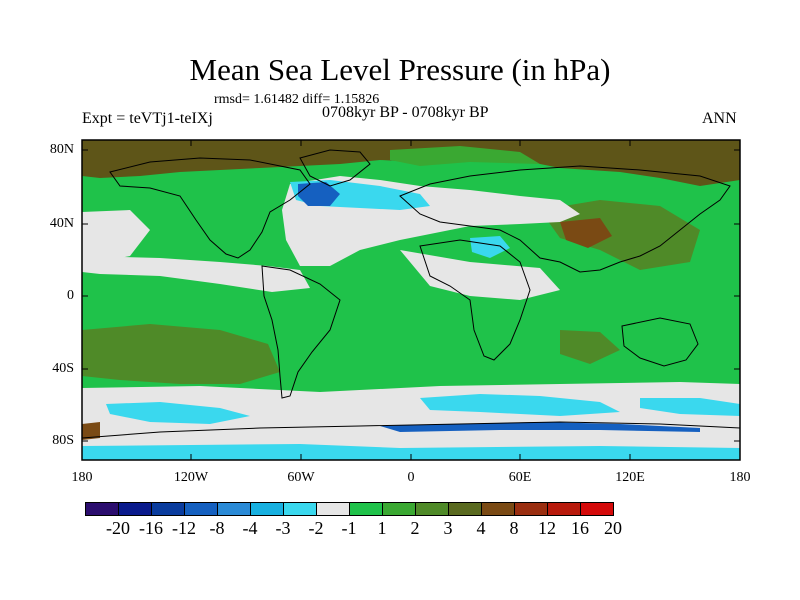 The image size is (800, 600). Describe the element at coordinates (116, 236) in the screenshot. I see `field-npac-grey` at that location.